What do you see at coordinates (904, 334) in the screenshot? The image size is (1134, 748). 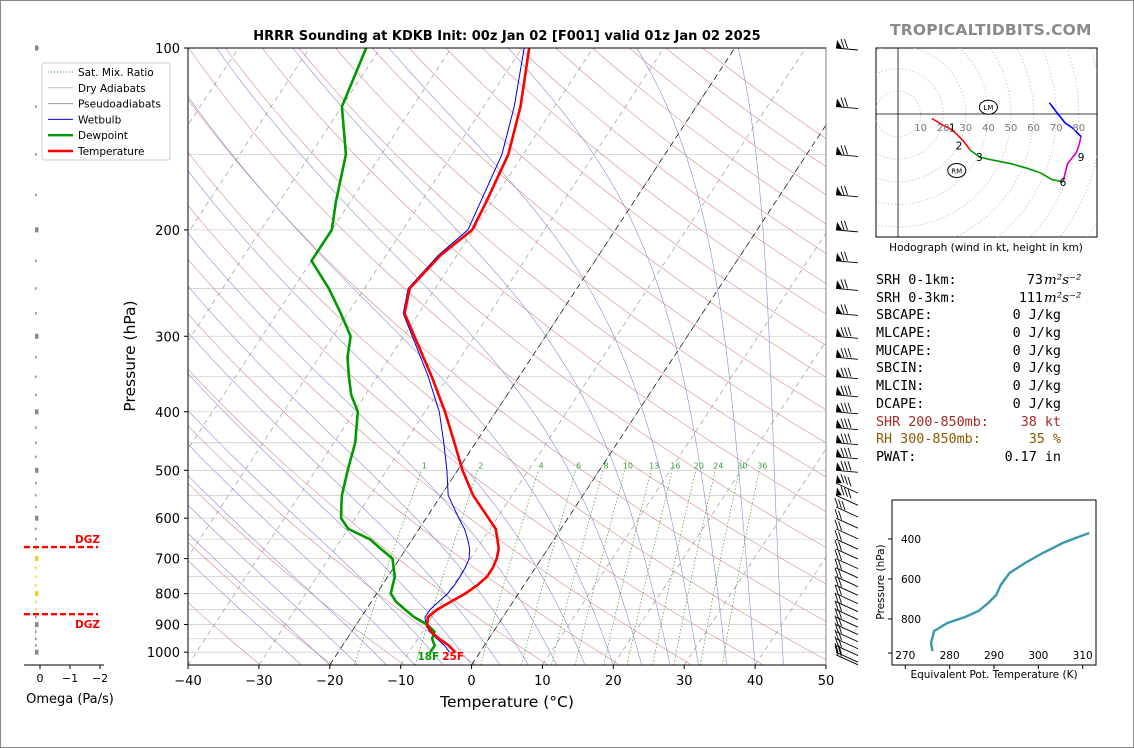 I see `stat-label: MLCAPE:` at bounding box center [904, 334].